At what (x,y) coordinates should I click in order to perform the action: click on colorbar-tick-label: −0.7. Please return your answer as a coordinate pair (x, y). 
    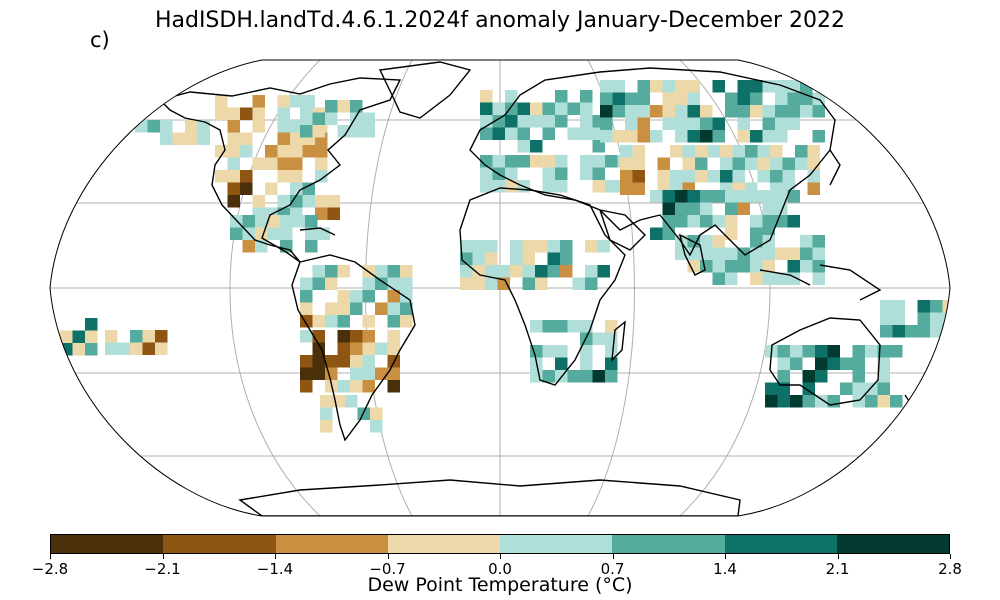
    Looking at the image, I should click on (387, 569).